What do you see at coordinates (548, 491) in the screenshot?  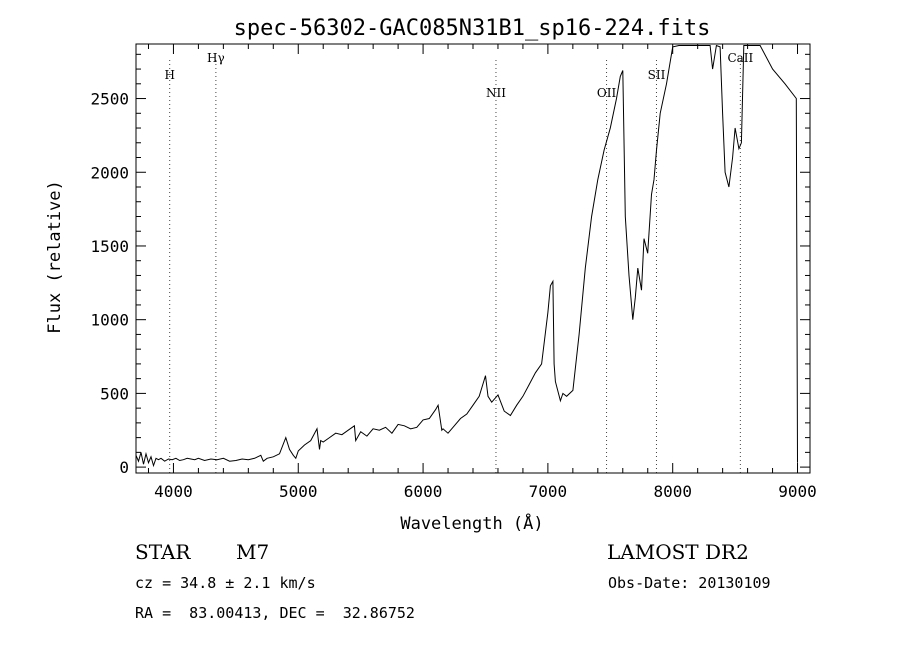 I see `x-tick-label: 7000` at bounding box center [548, 491].